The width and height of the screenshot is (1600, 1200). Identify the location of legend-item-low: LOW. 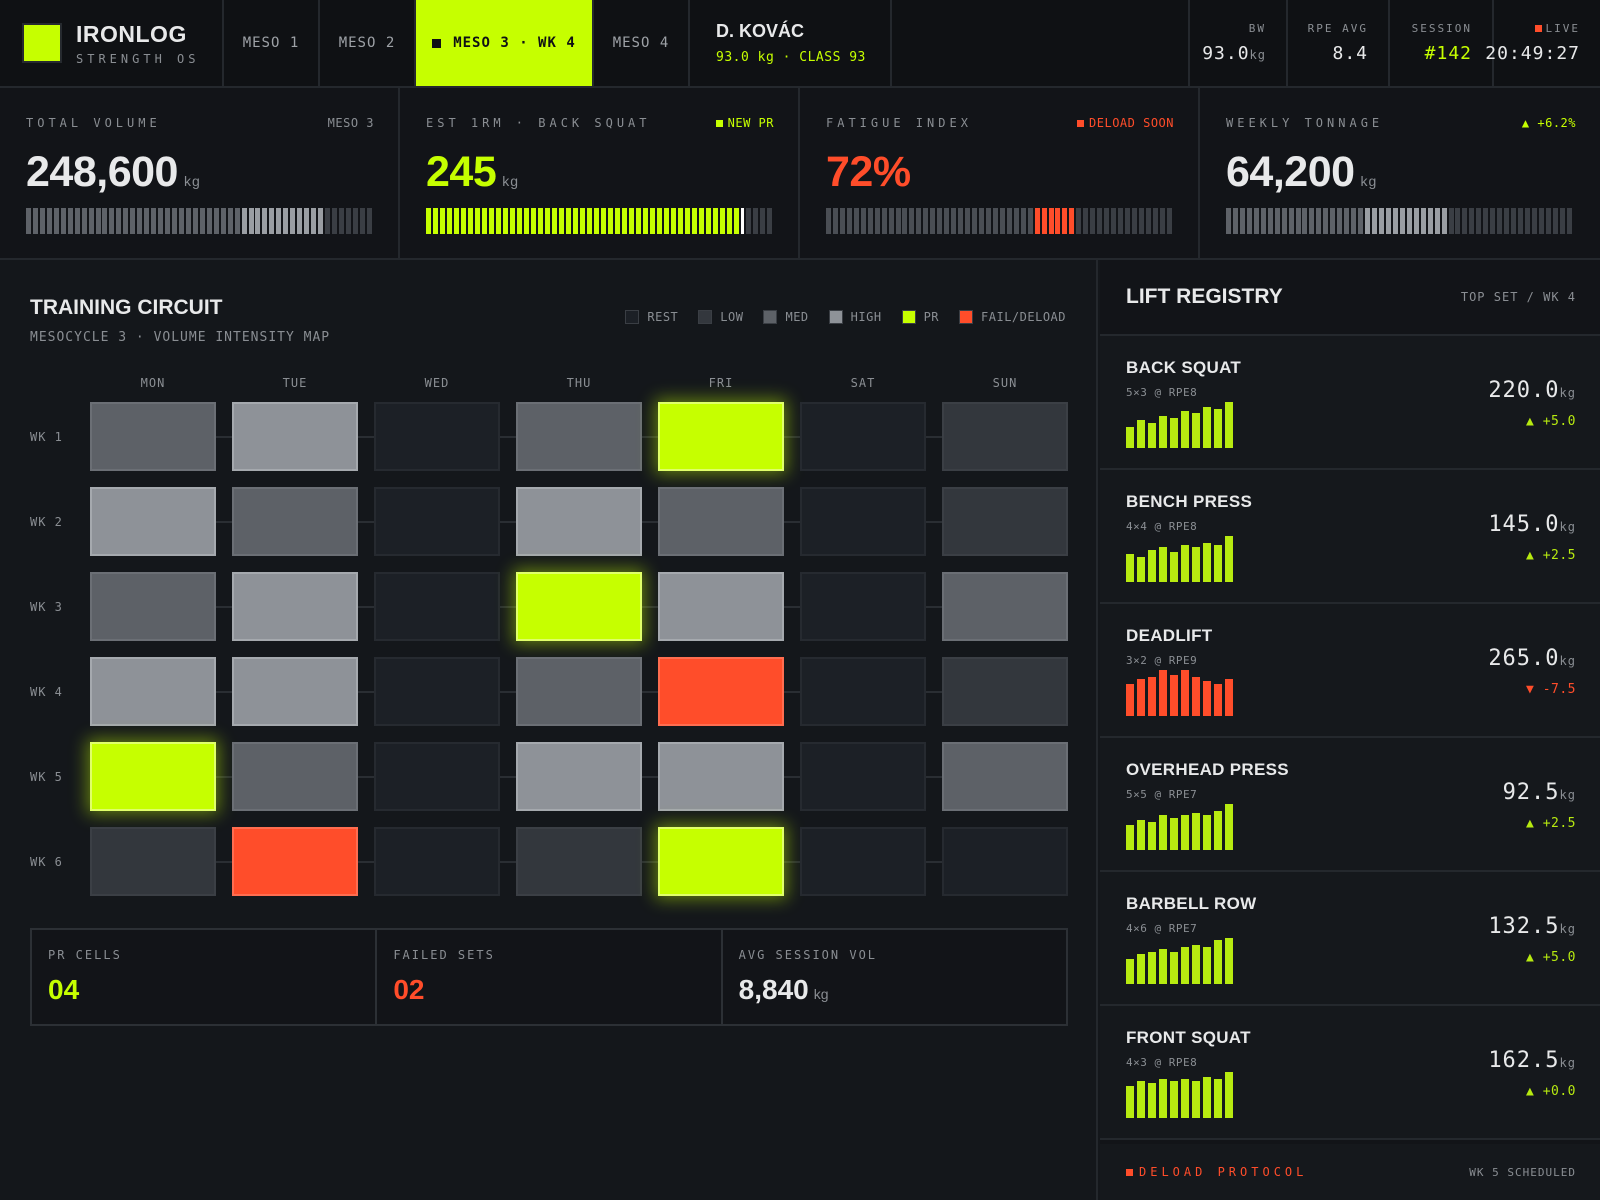
(720, 317).